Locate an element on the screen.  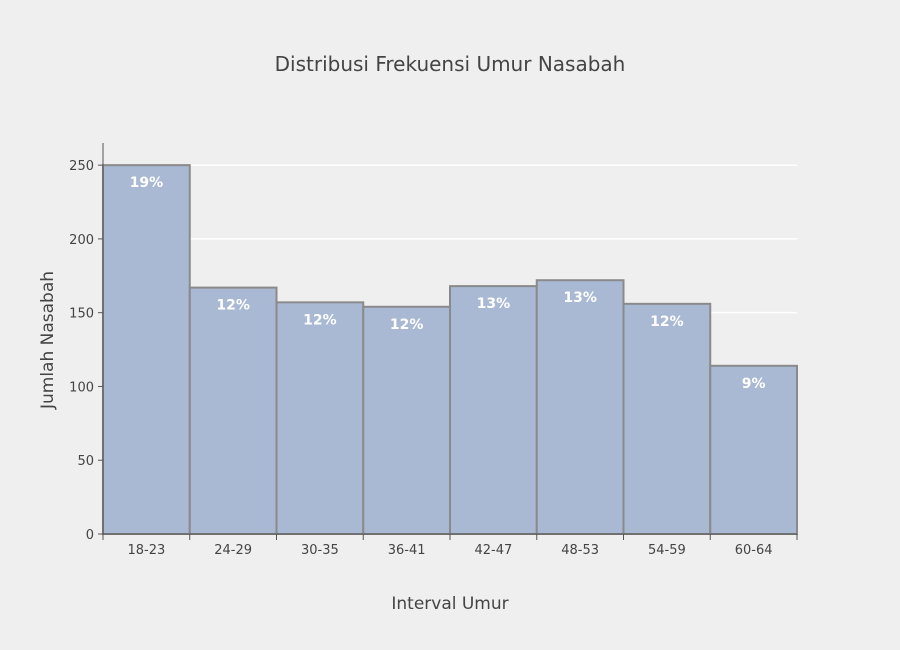
y-tick-label: 0 is located at coordinates (90, 535).